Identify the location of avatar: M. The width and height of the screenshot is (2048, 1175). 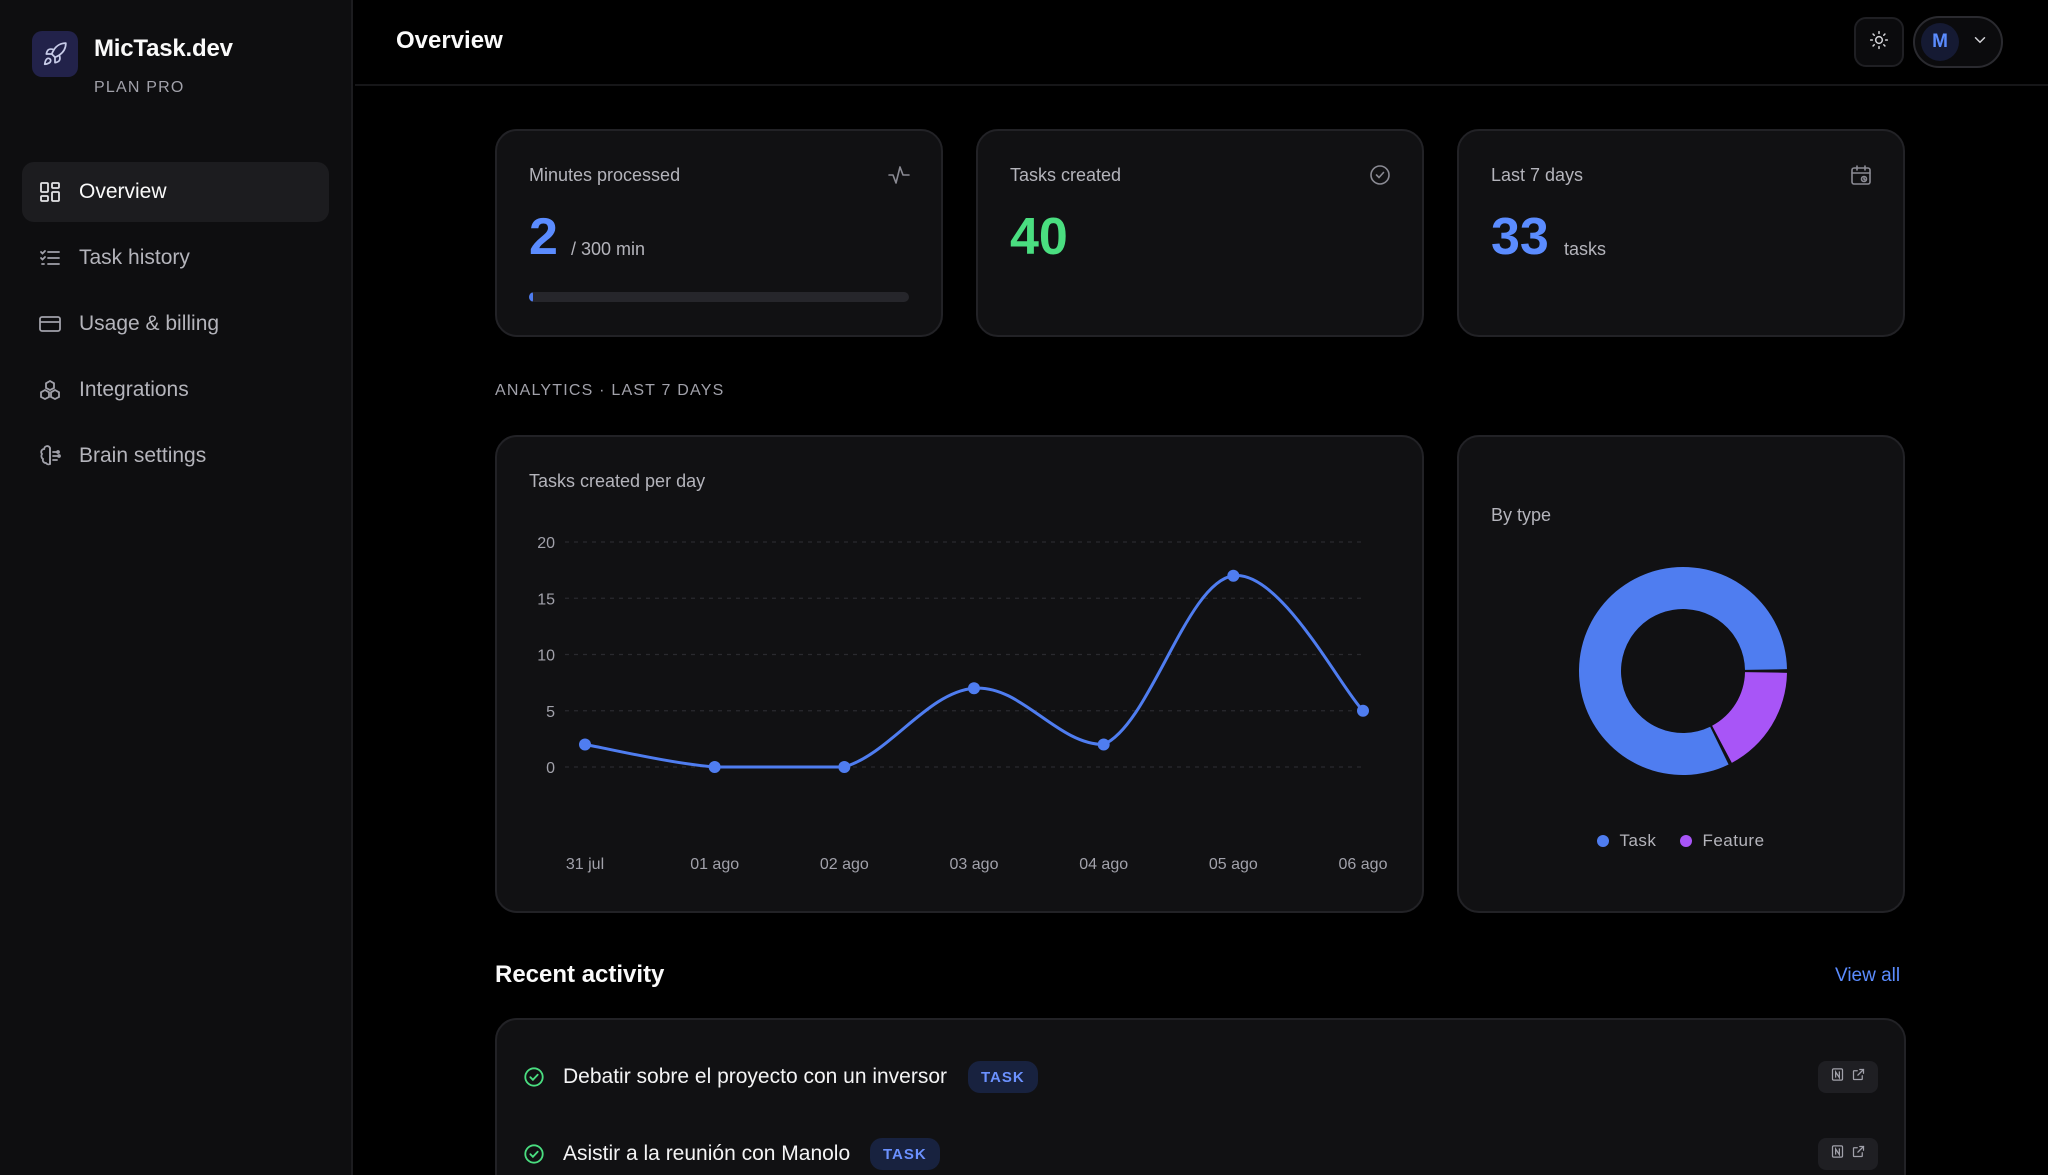
(1940, 42).